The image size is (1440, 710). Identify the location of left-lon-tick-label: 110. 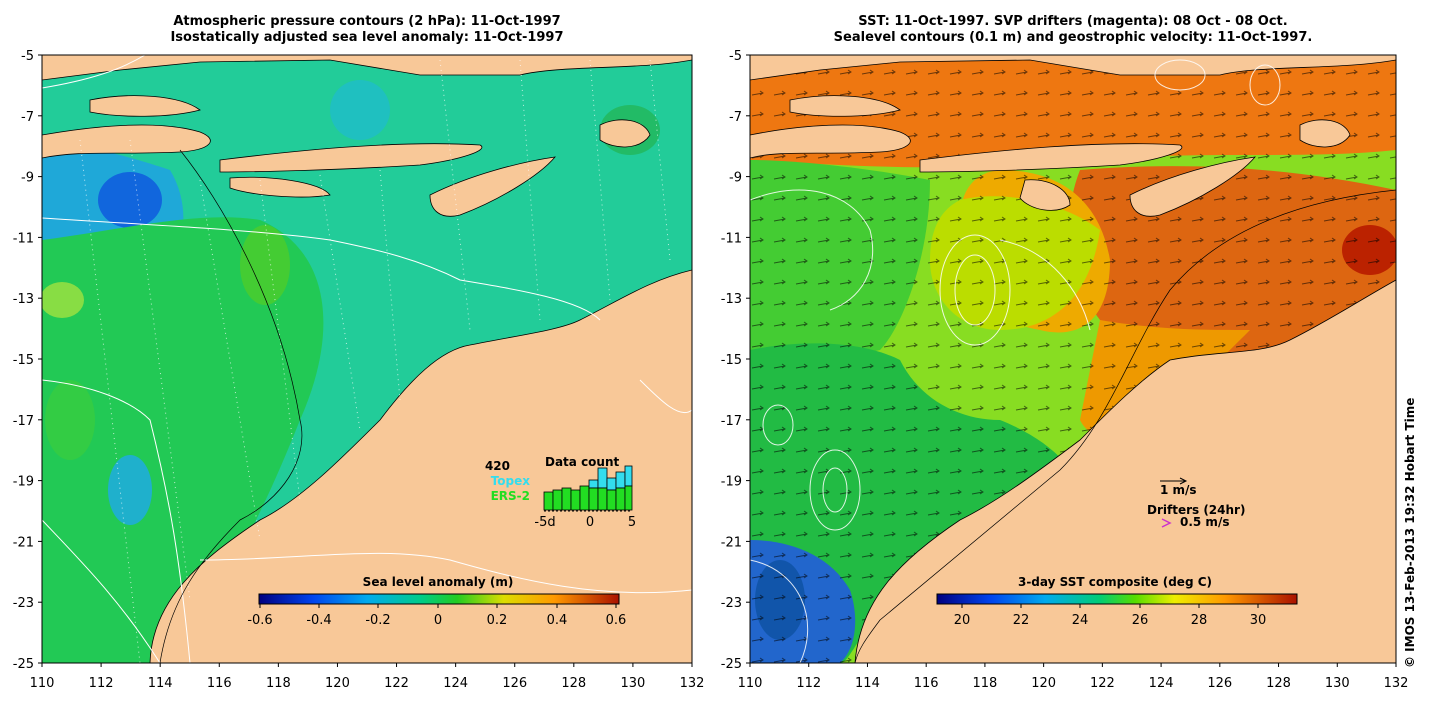
(42, 683).